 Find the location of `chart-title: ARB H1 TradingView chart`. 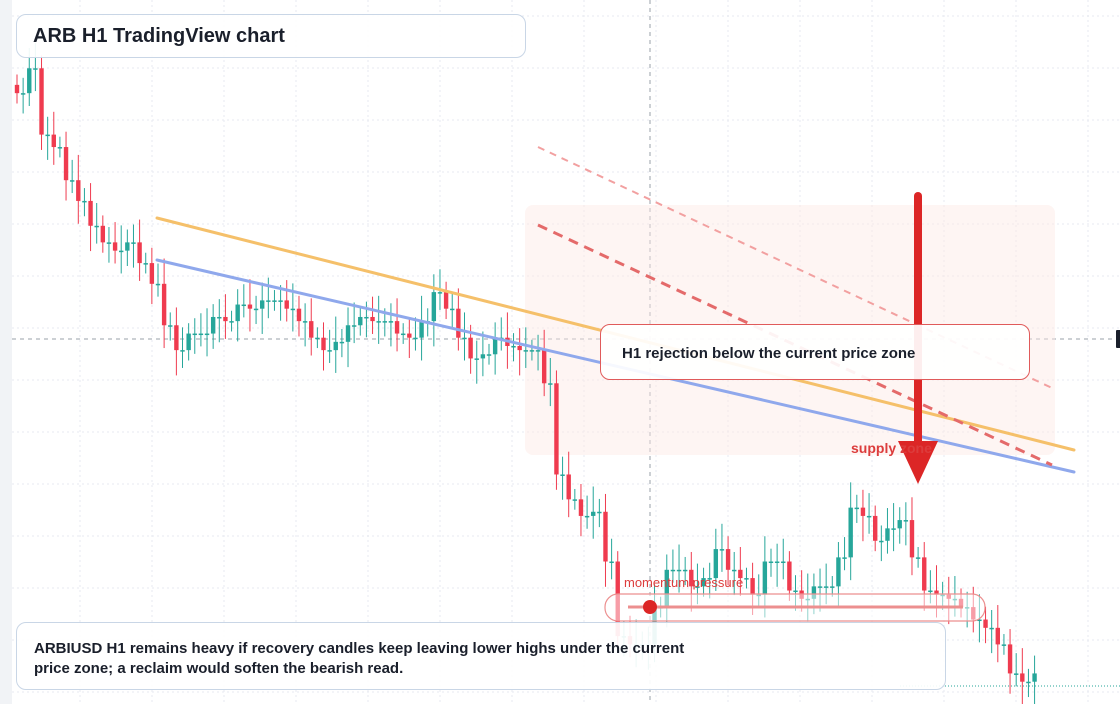

chart-title: ARB H1 TradingView chart is located at coordinates (159, 36).